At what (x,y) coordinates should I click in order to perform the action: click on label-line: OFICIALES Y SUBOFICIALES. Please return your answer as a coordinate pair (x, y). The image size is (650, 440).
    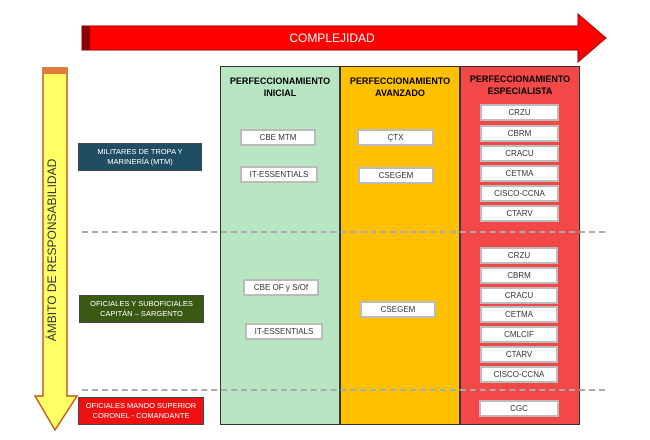
    Looking at the image, I should click on (141, 303).